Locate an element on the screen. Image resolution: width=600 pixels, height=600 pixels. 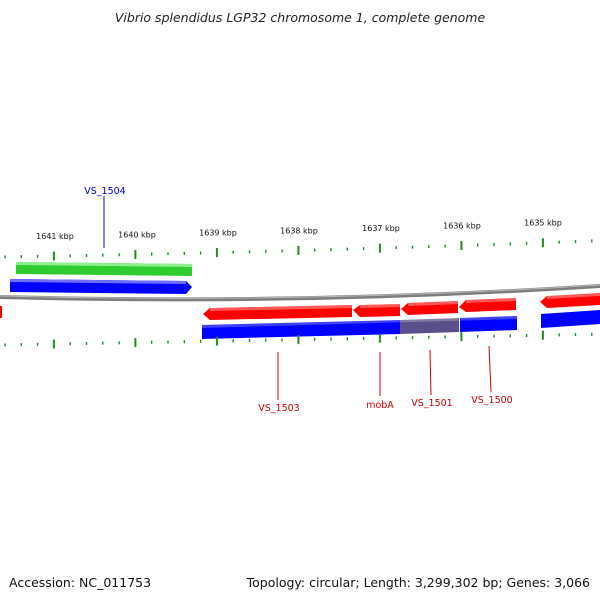
gene-track is located at coordinates (104, 269).